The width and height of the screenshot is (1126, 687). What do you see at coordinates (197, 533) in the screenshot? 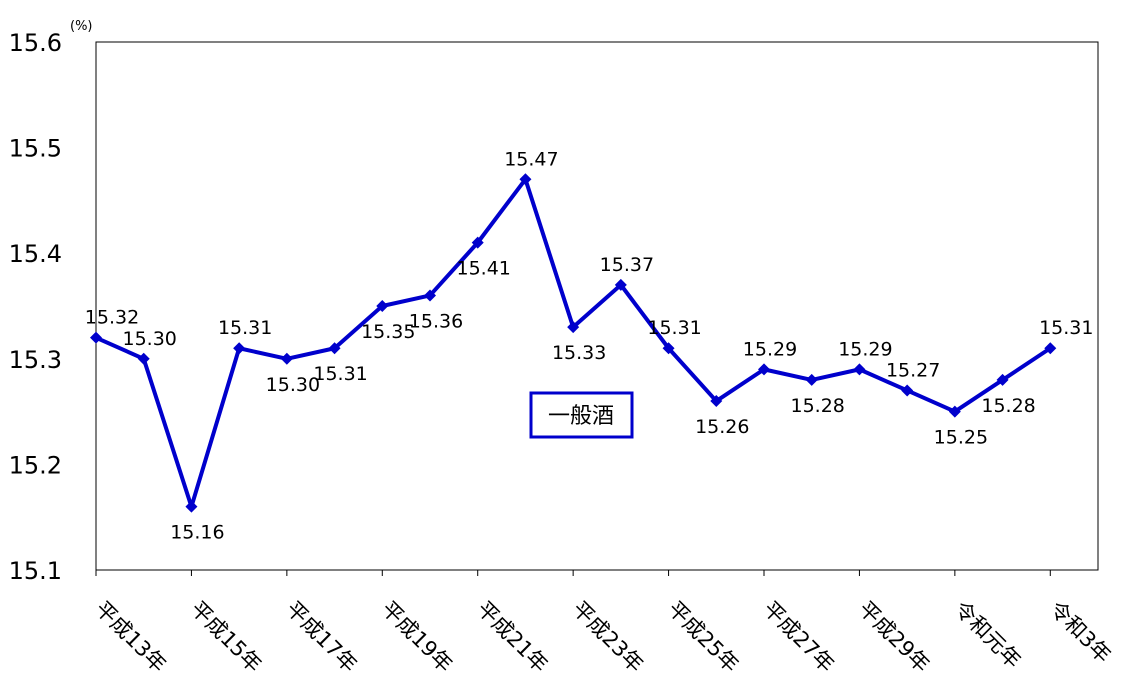
I see `data-label: 15.16` at bounding box center [197, 533].